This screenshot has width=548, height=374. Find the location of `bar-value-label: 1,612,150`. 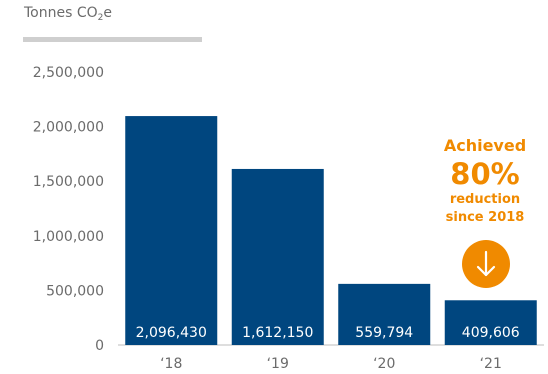

bar-value-label: 1,612,150 is located at coordinates (277, 333).